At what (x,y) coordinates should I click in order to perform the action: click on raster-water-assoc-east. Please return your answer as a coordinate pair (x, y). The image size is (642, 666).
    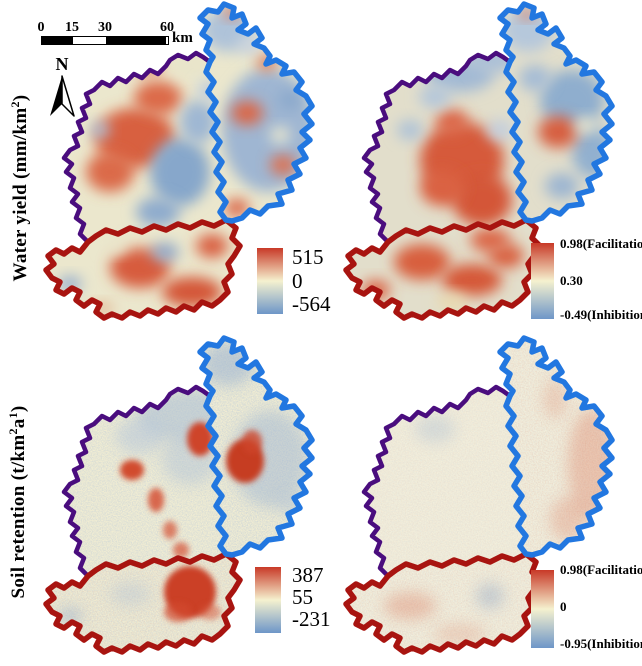
    Looking at the image, I should click on (557, 103).